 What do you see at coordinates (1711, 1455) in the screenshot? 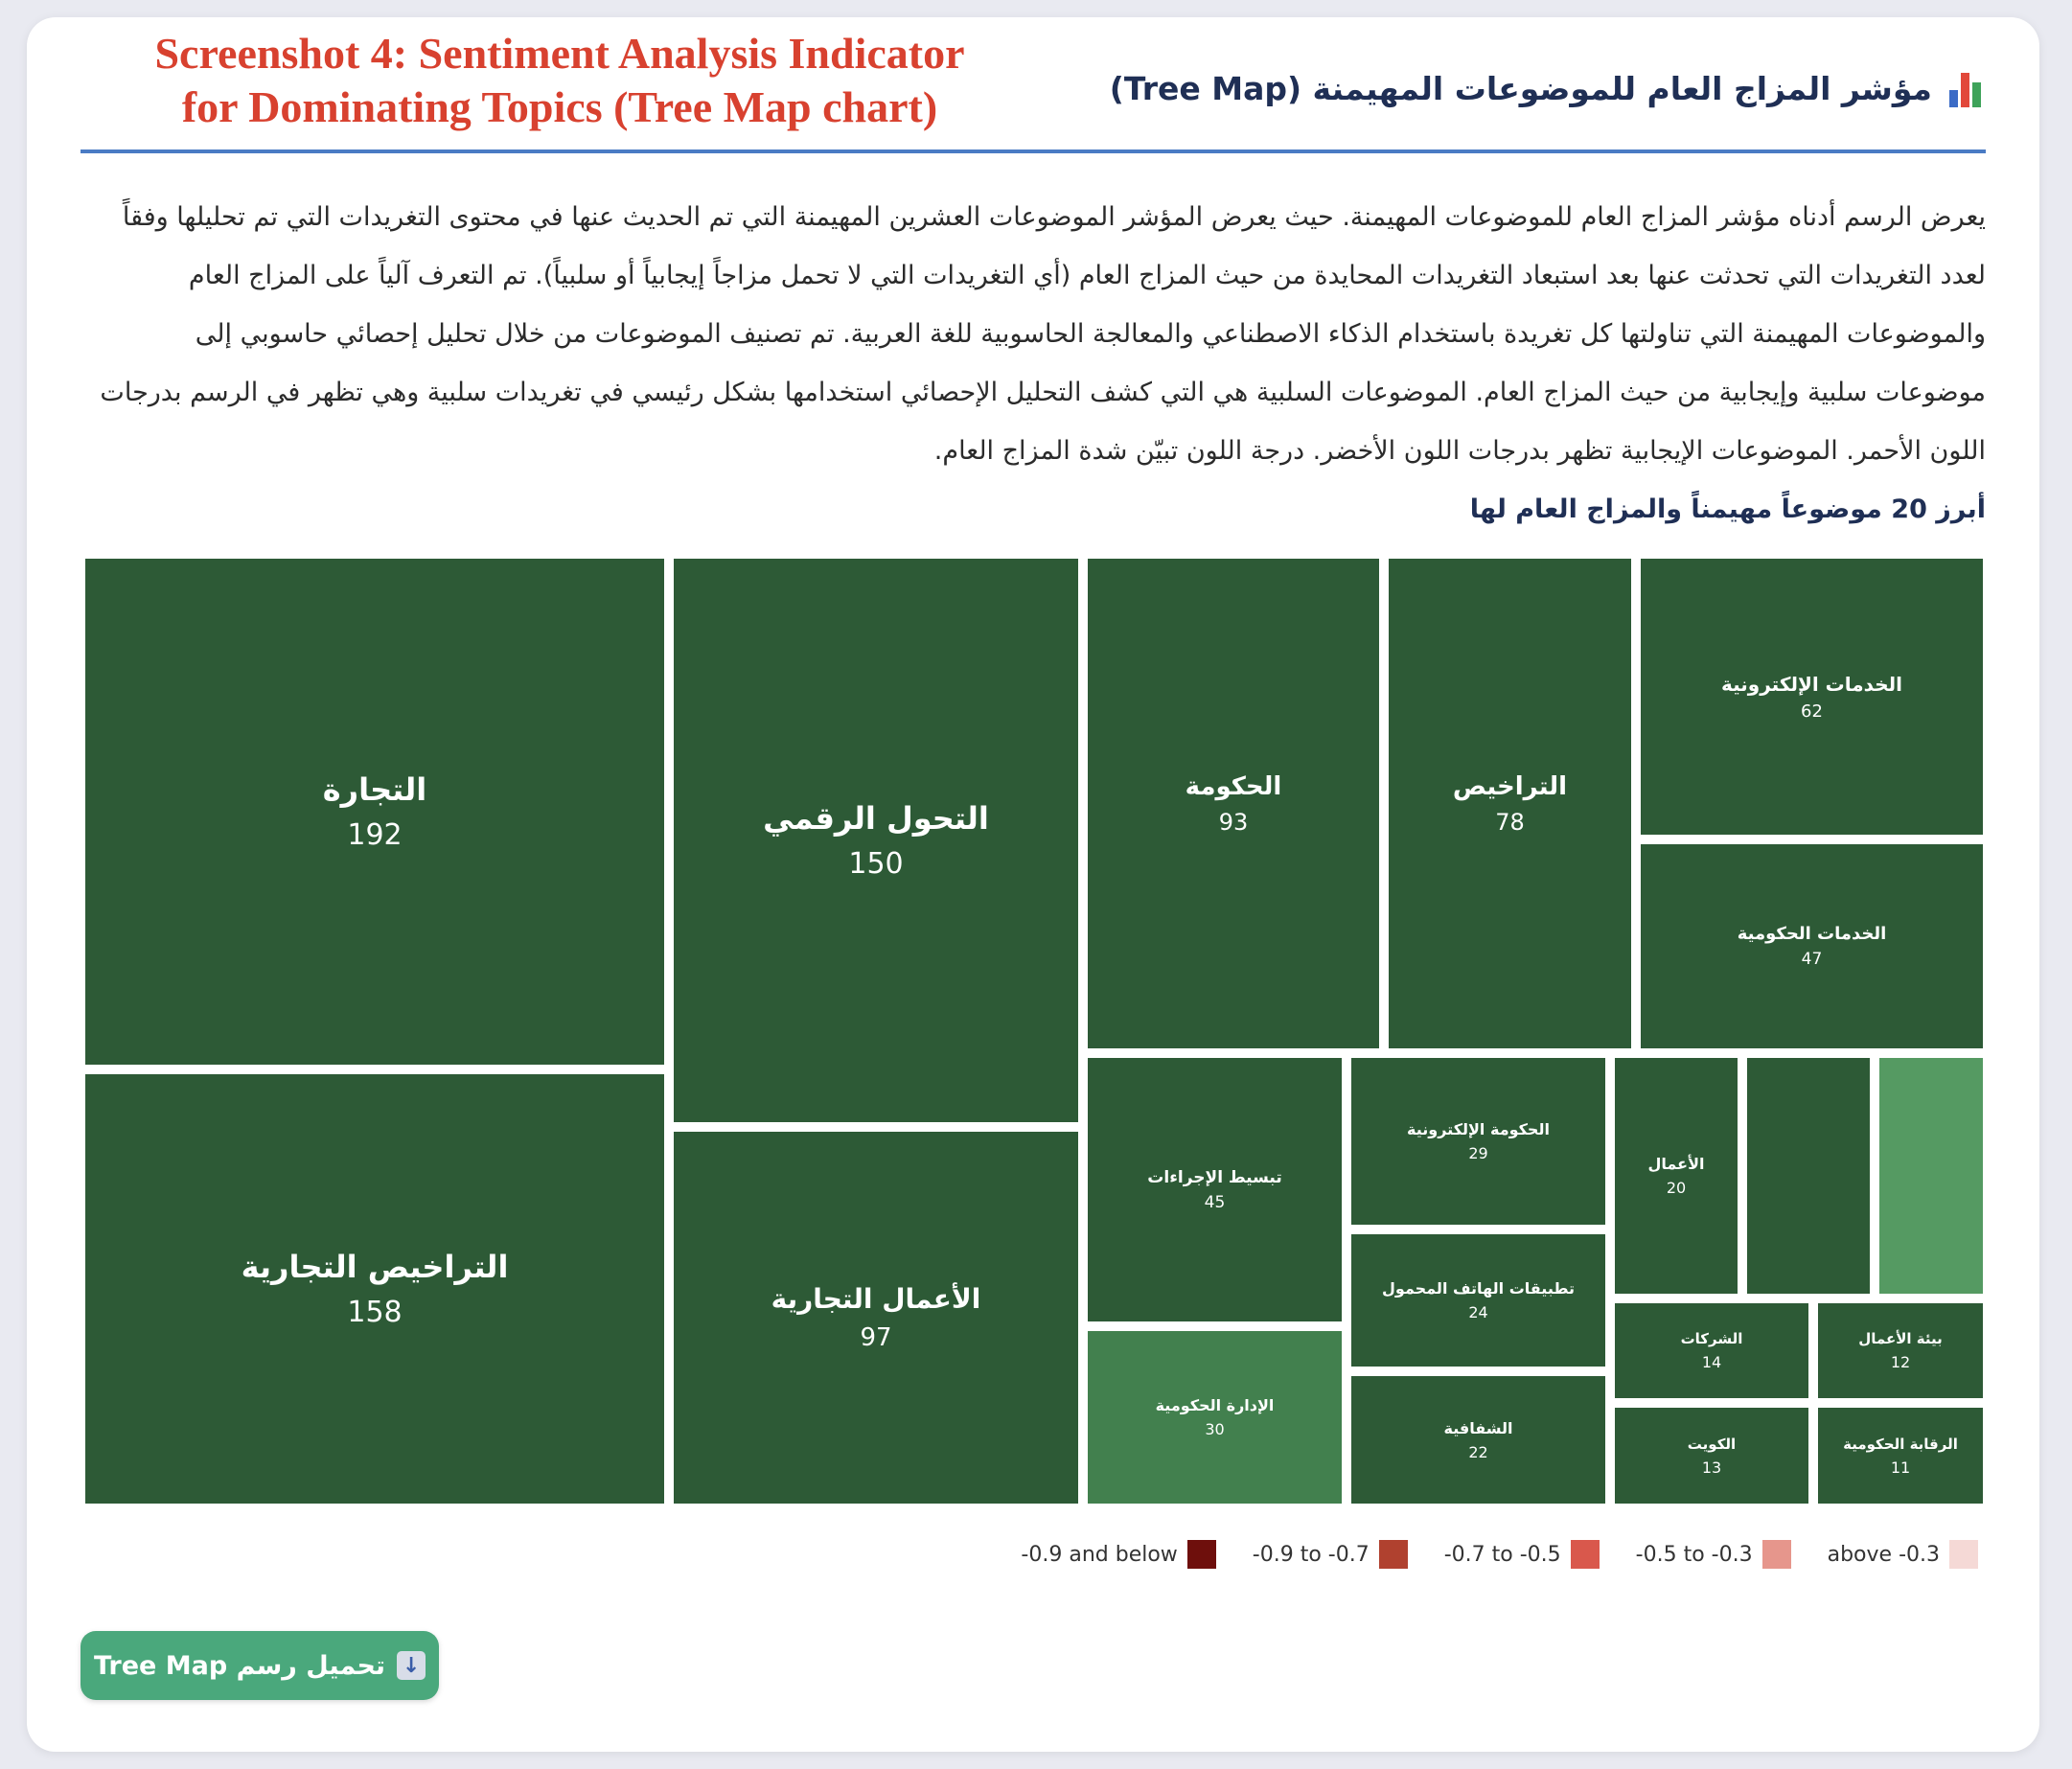
I see `treemap-tile: الكويت 13` at bounding box center [1711, 1455].